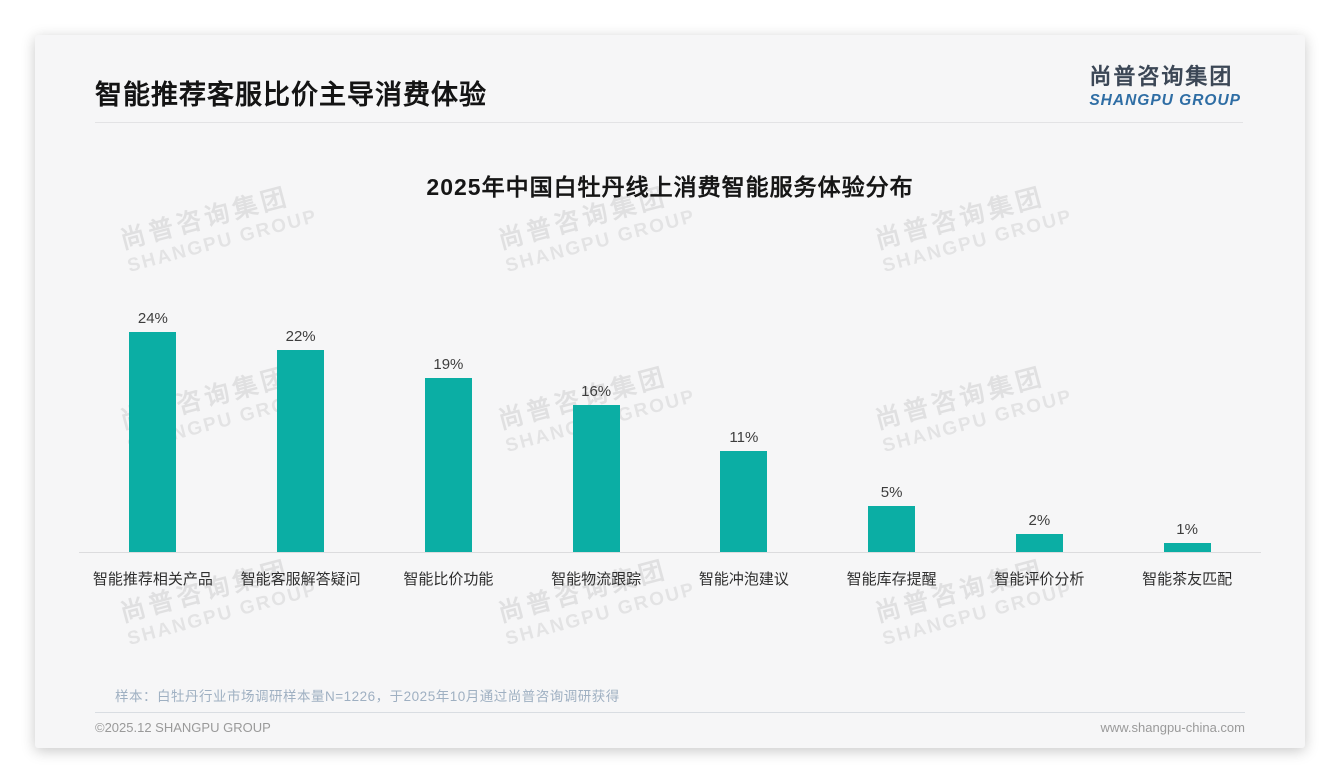 This screenshot has width=1340, height=780. I want to click on bar-column: 5%, so click(892, 427).